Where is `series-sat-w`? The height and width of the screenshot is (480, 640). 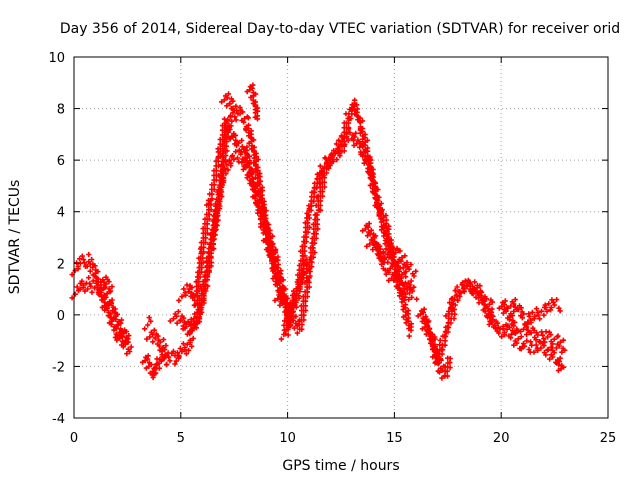
series-sat-w is located at coordinates (543, 337).